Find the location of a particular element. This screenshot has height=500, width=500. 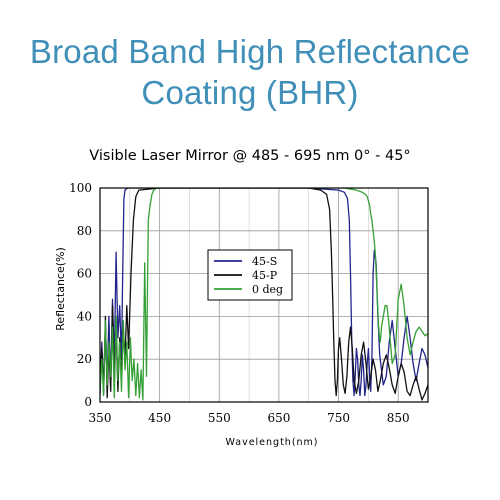

y-tick-label: 0 is located at coordinates (88, 402).